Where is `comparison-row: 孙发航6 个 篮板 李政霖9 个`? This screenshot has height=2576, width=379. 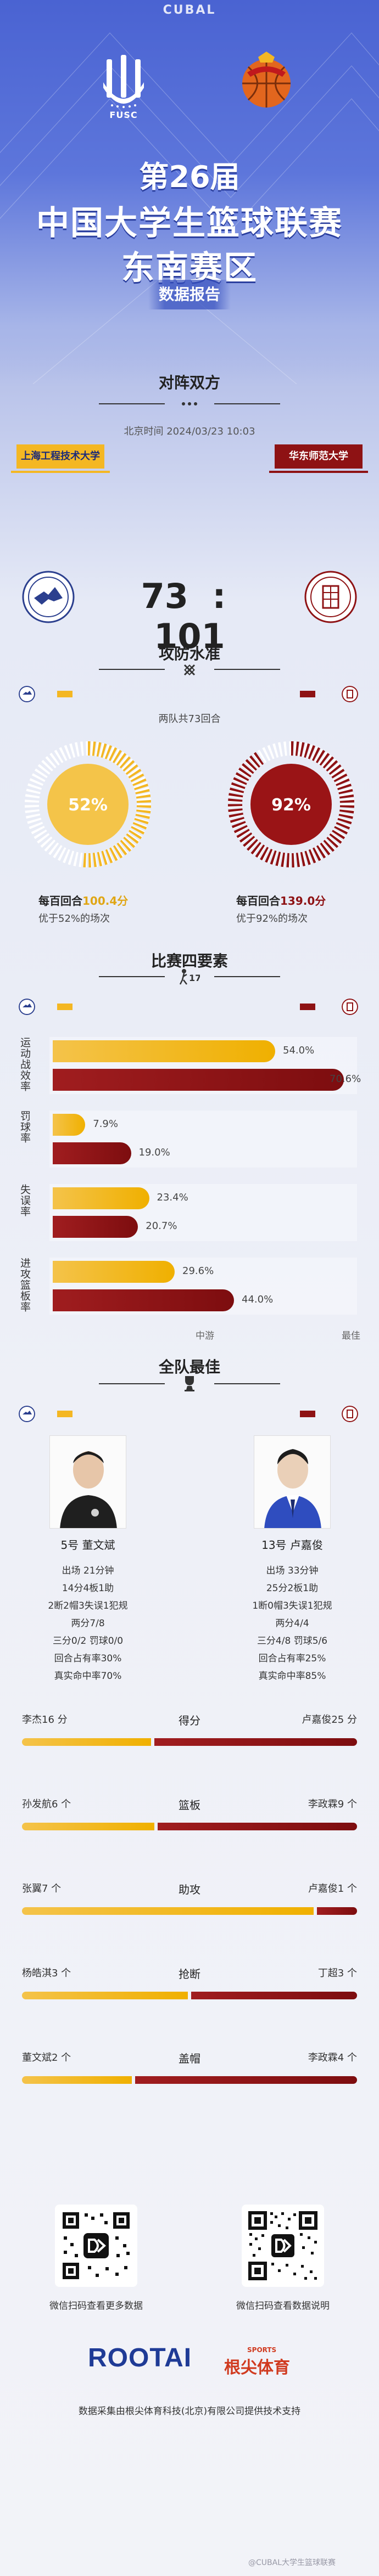 comparison-row: 孙发航6 个 篮板 李政霖9 个 is located at coordinates (189, 1832).